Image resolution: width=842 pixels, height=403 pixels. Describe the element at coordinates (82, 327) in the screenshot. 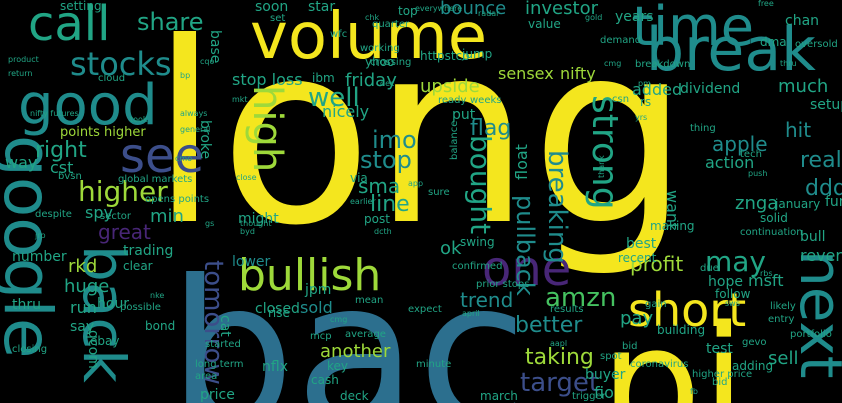

I see `word-say: say` at that location.